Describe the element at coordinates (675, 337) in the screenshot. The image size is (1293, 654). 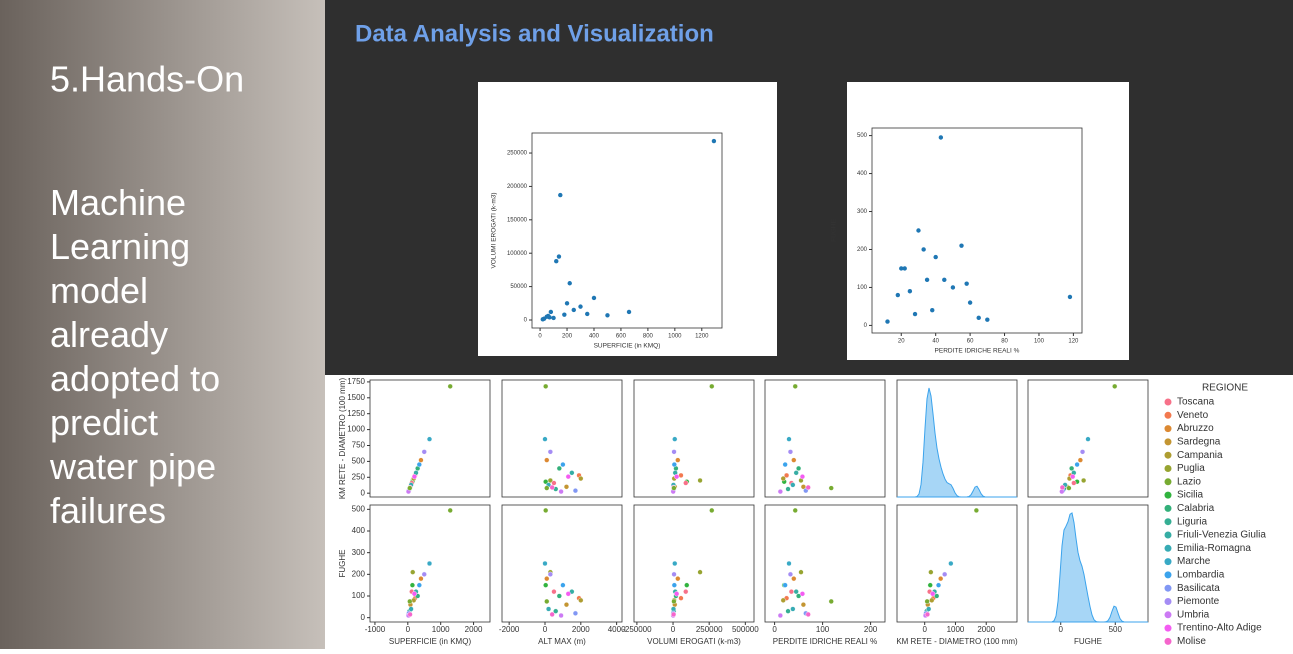
I see `x-tick-label: 1000` at that location.